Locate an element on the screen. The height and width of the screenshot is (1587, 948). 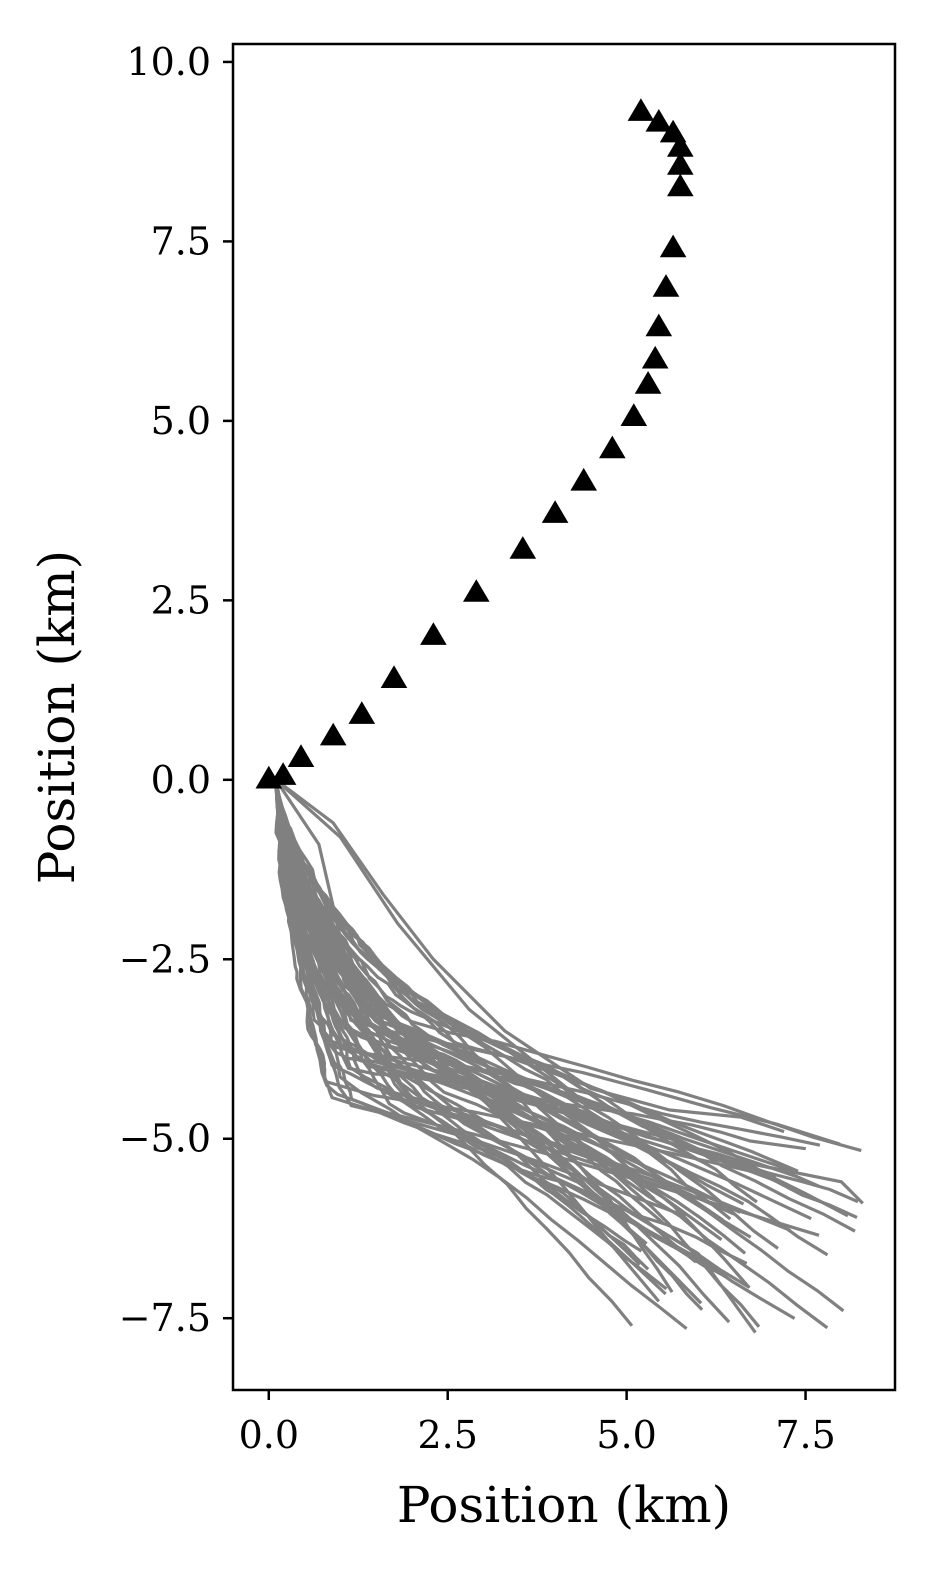
y-tick-label: 10.0 is located at coordinates (168, 62).